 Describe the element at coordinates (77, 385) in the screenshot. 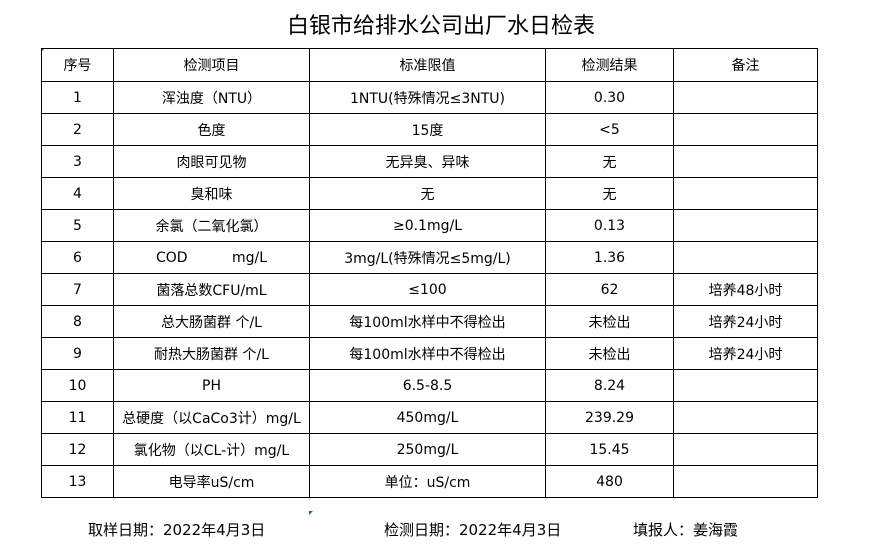

I see `cell-seq: 10` at that location.